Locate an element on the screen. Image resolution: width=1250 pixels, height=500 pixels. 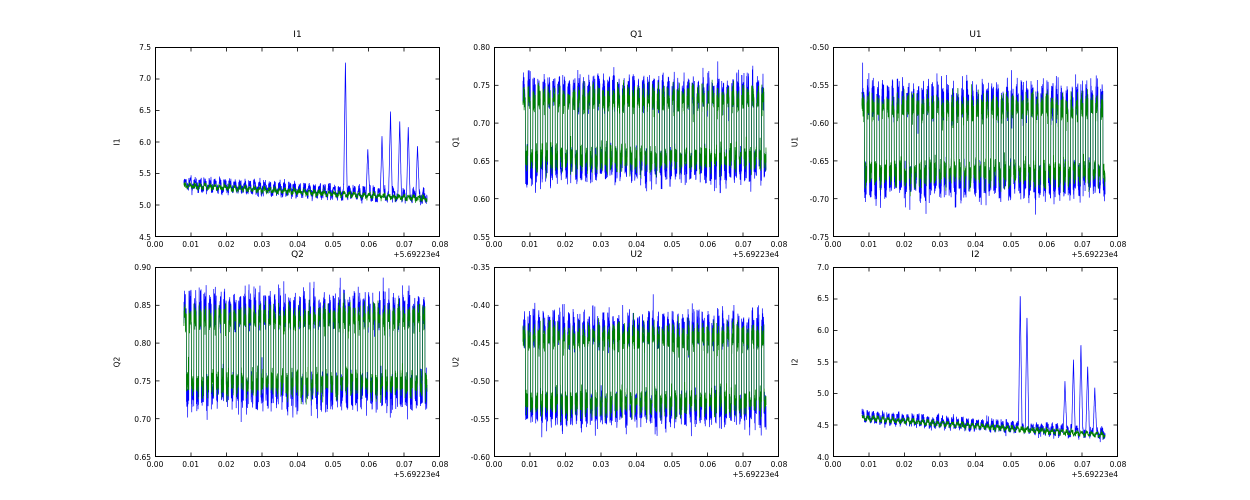
y-tick-label: 0.80 is located at coordinates (142, 343).